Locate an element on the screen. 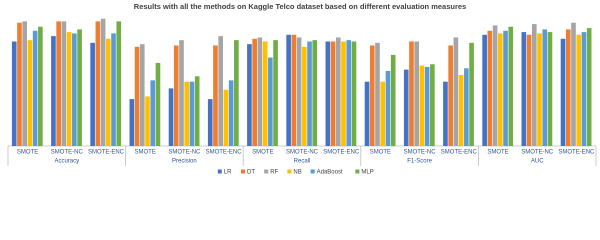  group-label: F1-Score is located at coordinates (419, 162).